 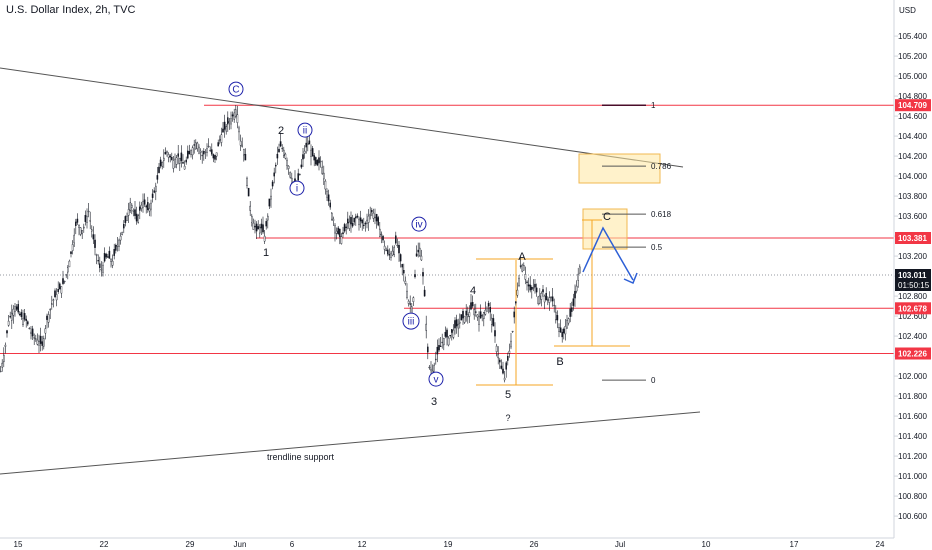 What do you see at coordinates (912, 436) in the screenshot?
I see `y-tick-label: 101.400` at bounding box center [912, 436].